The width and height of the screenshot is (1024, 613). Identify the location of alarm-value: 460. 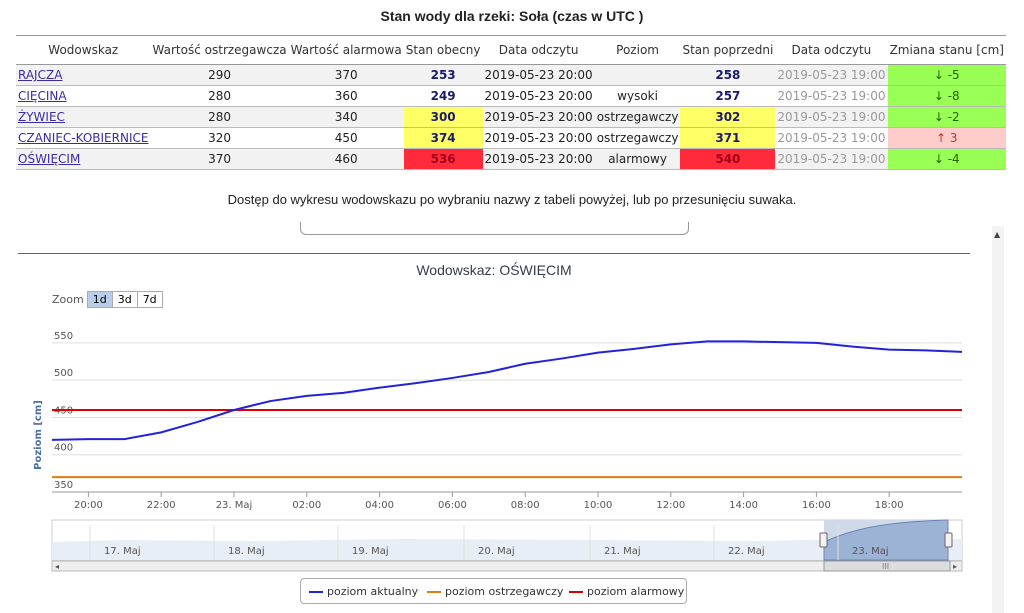
(346, 159).